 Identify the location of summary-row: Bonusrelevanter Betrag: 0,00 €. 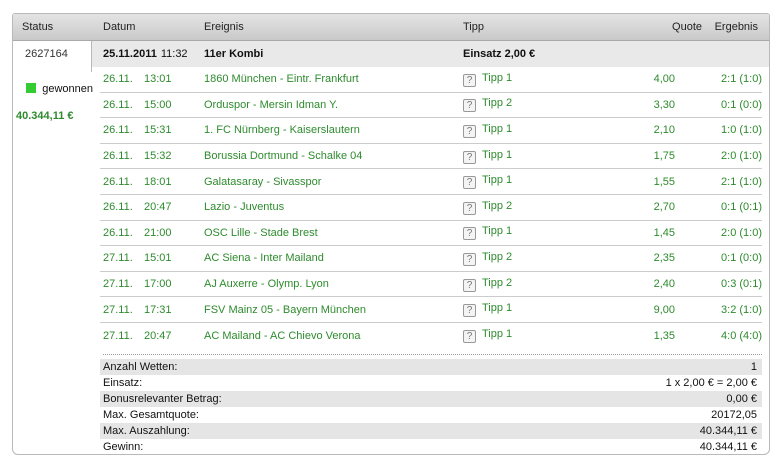
(431, 398).